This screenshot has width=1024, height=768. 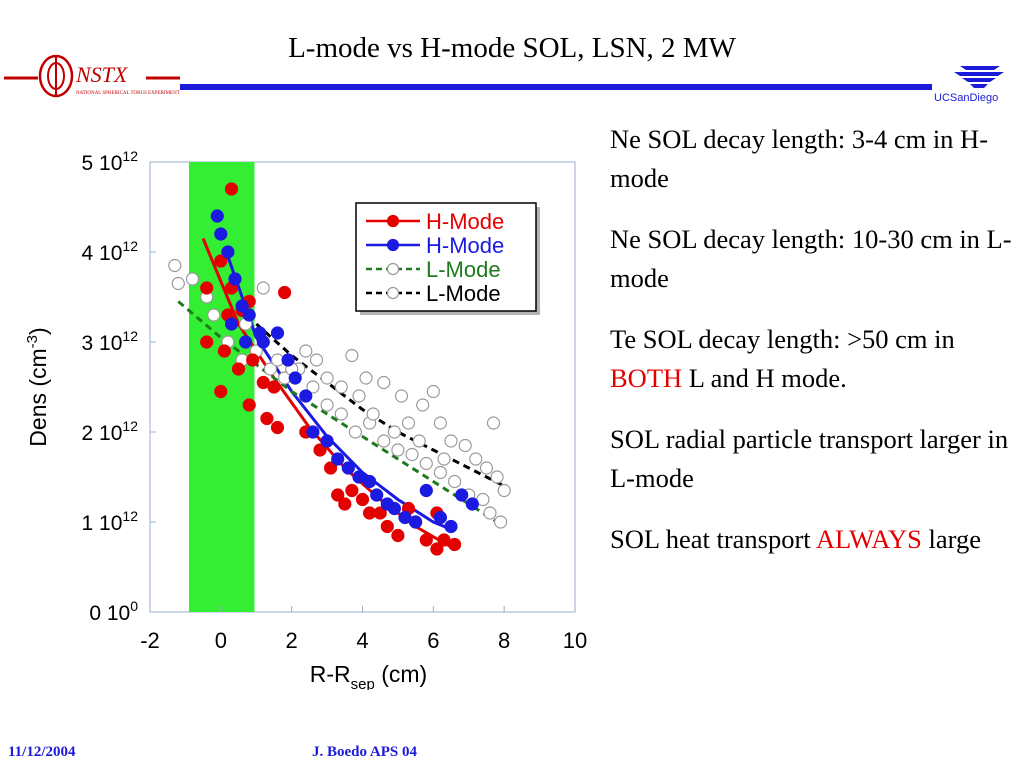 What do you see at coordinates (966, 98) in the screenshot?
I see `ucsd-logo-text: UCSanDiego` at bounding box center [966, 98].